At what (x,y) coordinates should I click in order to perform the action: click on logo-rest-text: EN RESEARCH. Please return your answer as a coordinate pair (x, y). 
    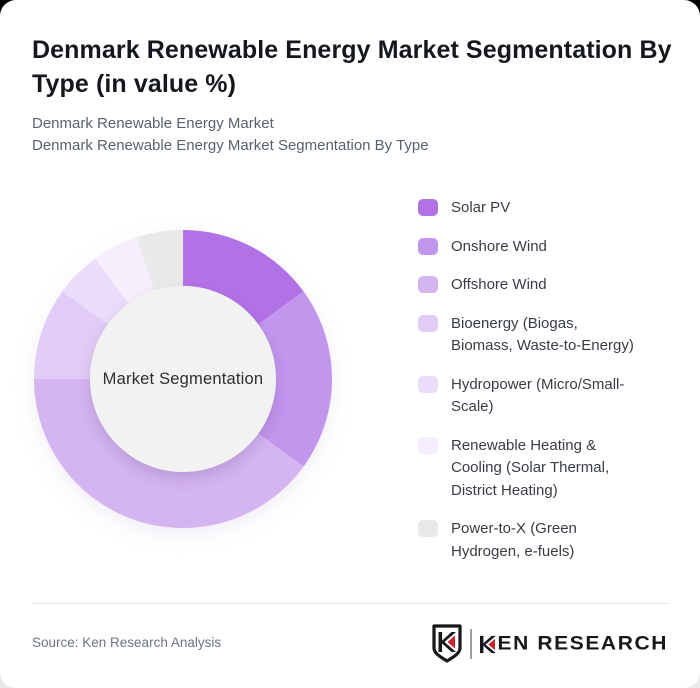
    Looking at the image, I should click on (582, 643).